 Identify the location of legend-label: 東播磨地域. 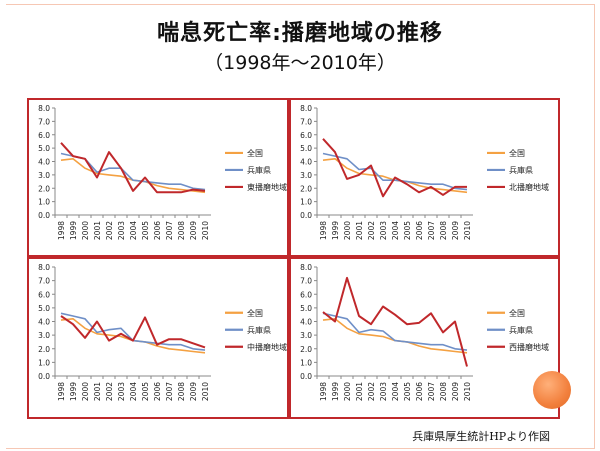
(267, 187).